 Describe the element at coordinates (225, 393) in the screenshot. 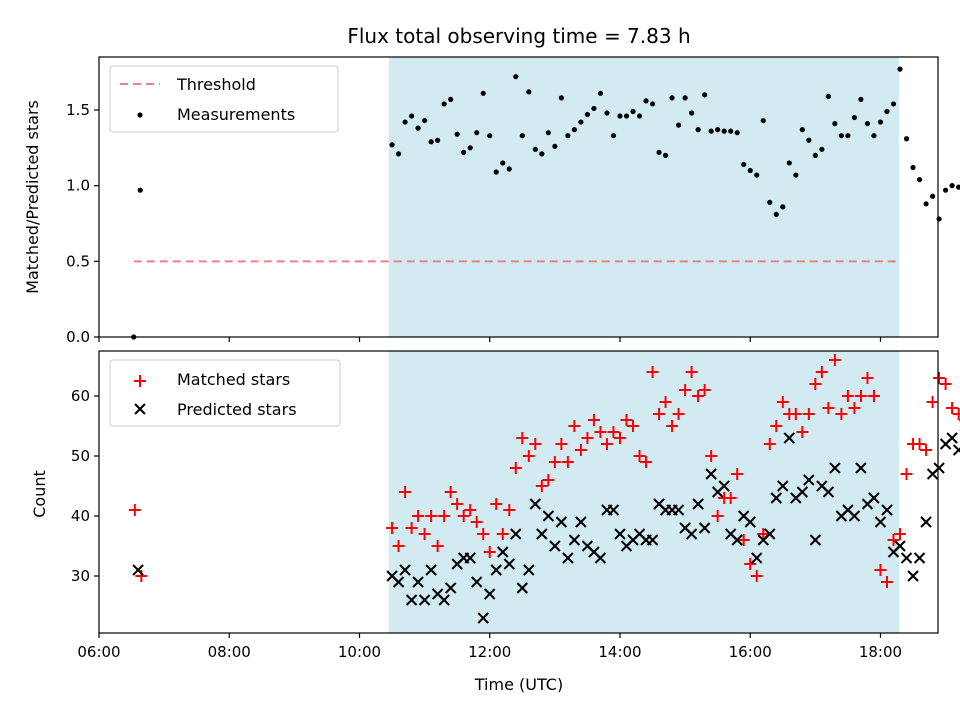

I see `count-legend-box` at that location.